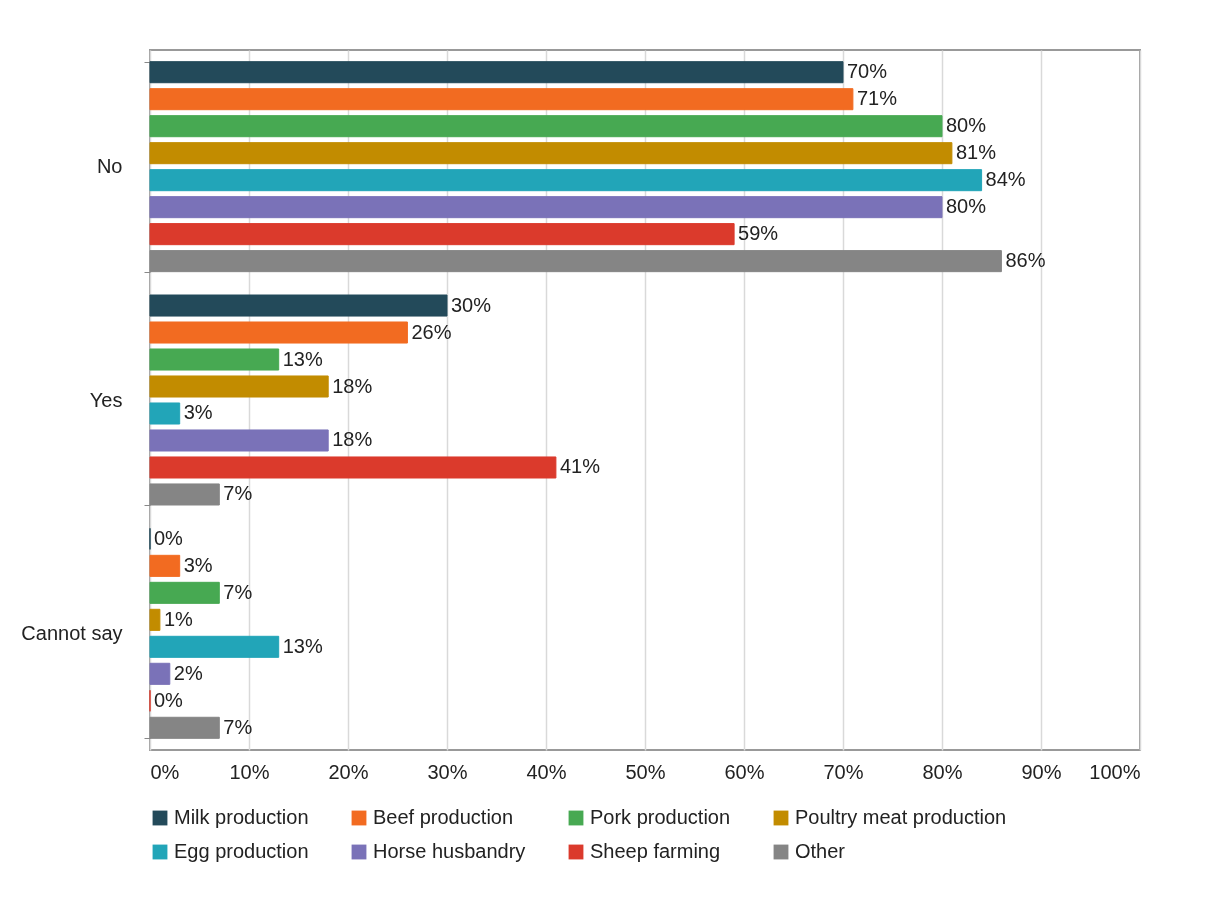 The height and width of the screenshot is (898, 1206). Describe the element at coordinates (660, 817) in the screenshot. I see `legend-label: Pork production` at that location.